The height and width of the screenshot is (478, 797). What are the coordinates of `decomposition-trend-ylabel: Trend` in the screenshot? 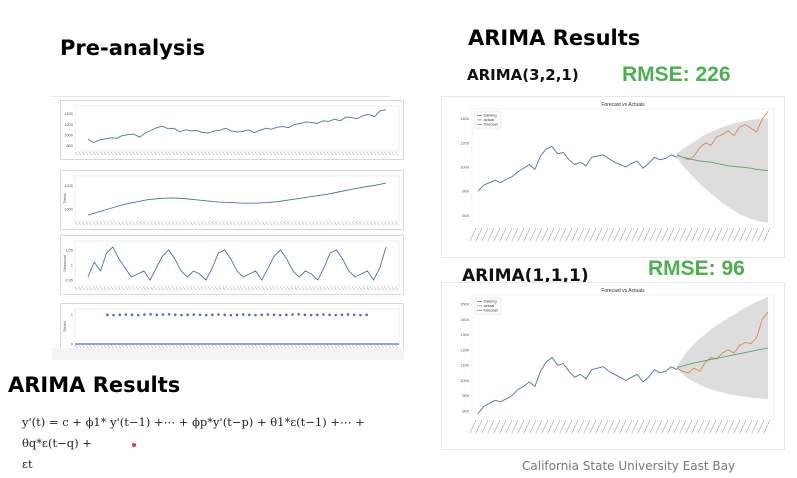 It's located at (64, 198).